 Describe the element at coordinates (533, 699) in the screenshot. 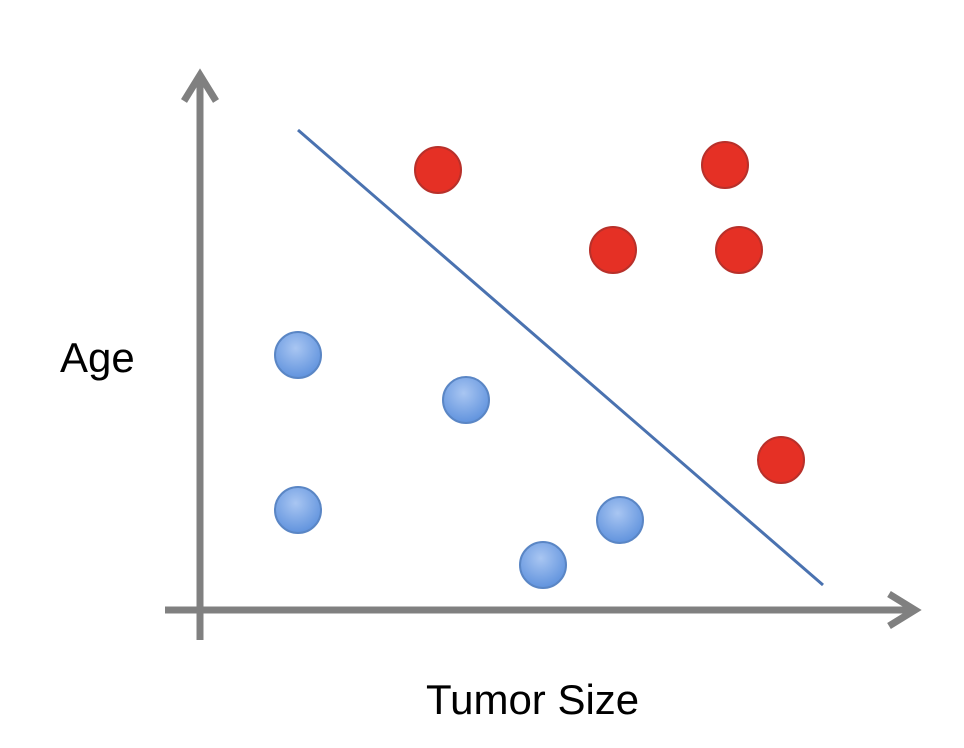

I see `x-axis-label: Tumor Size` at that location.